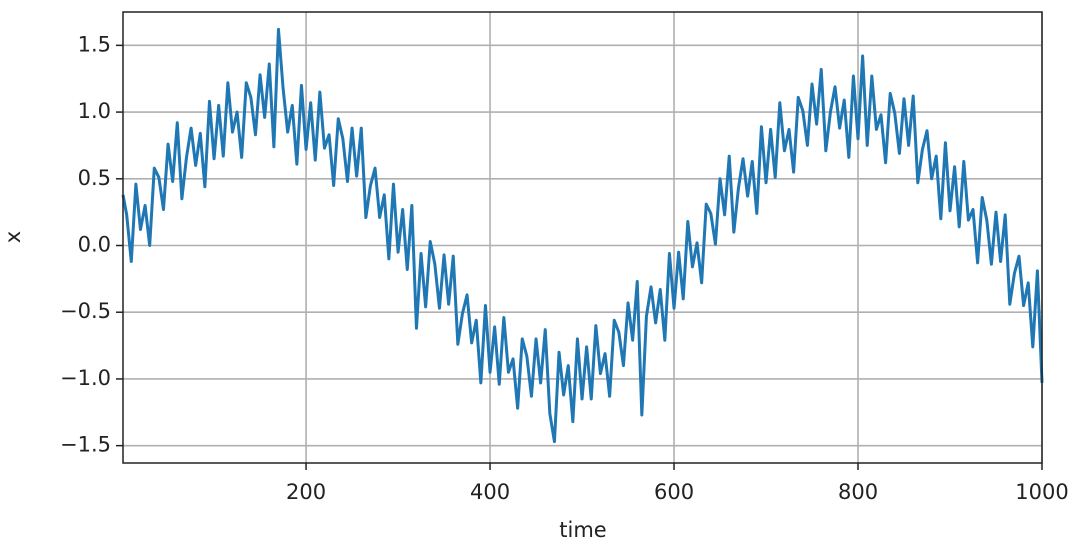  I want to click on y-tick-label: 0.5, so click(94, 178).